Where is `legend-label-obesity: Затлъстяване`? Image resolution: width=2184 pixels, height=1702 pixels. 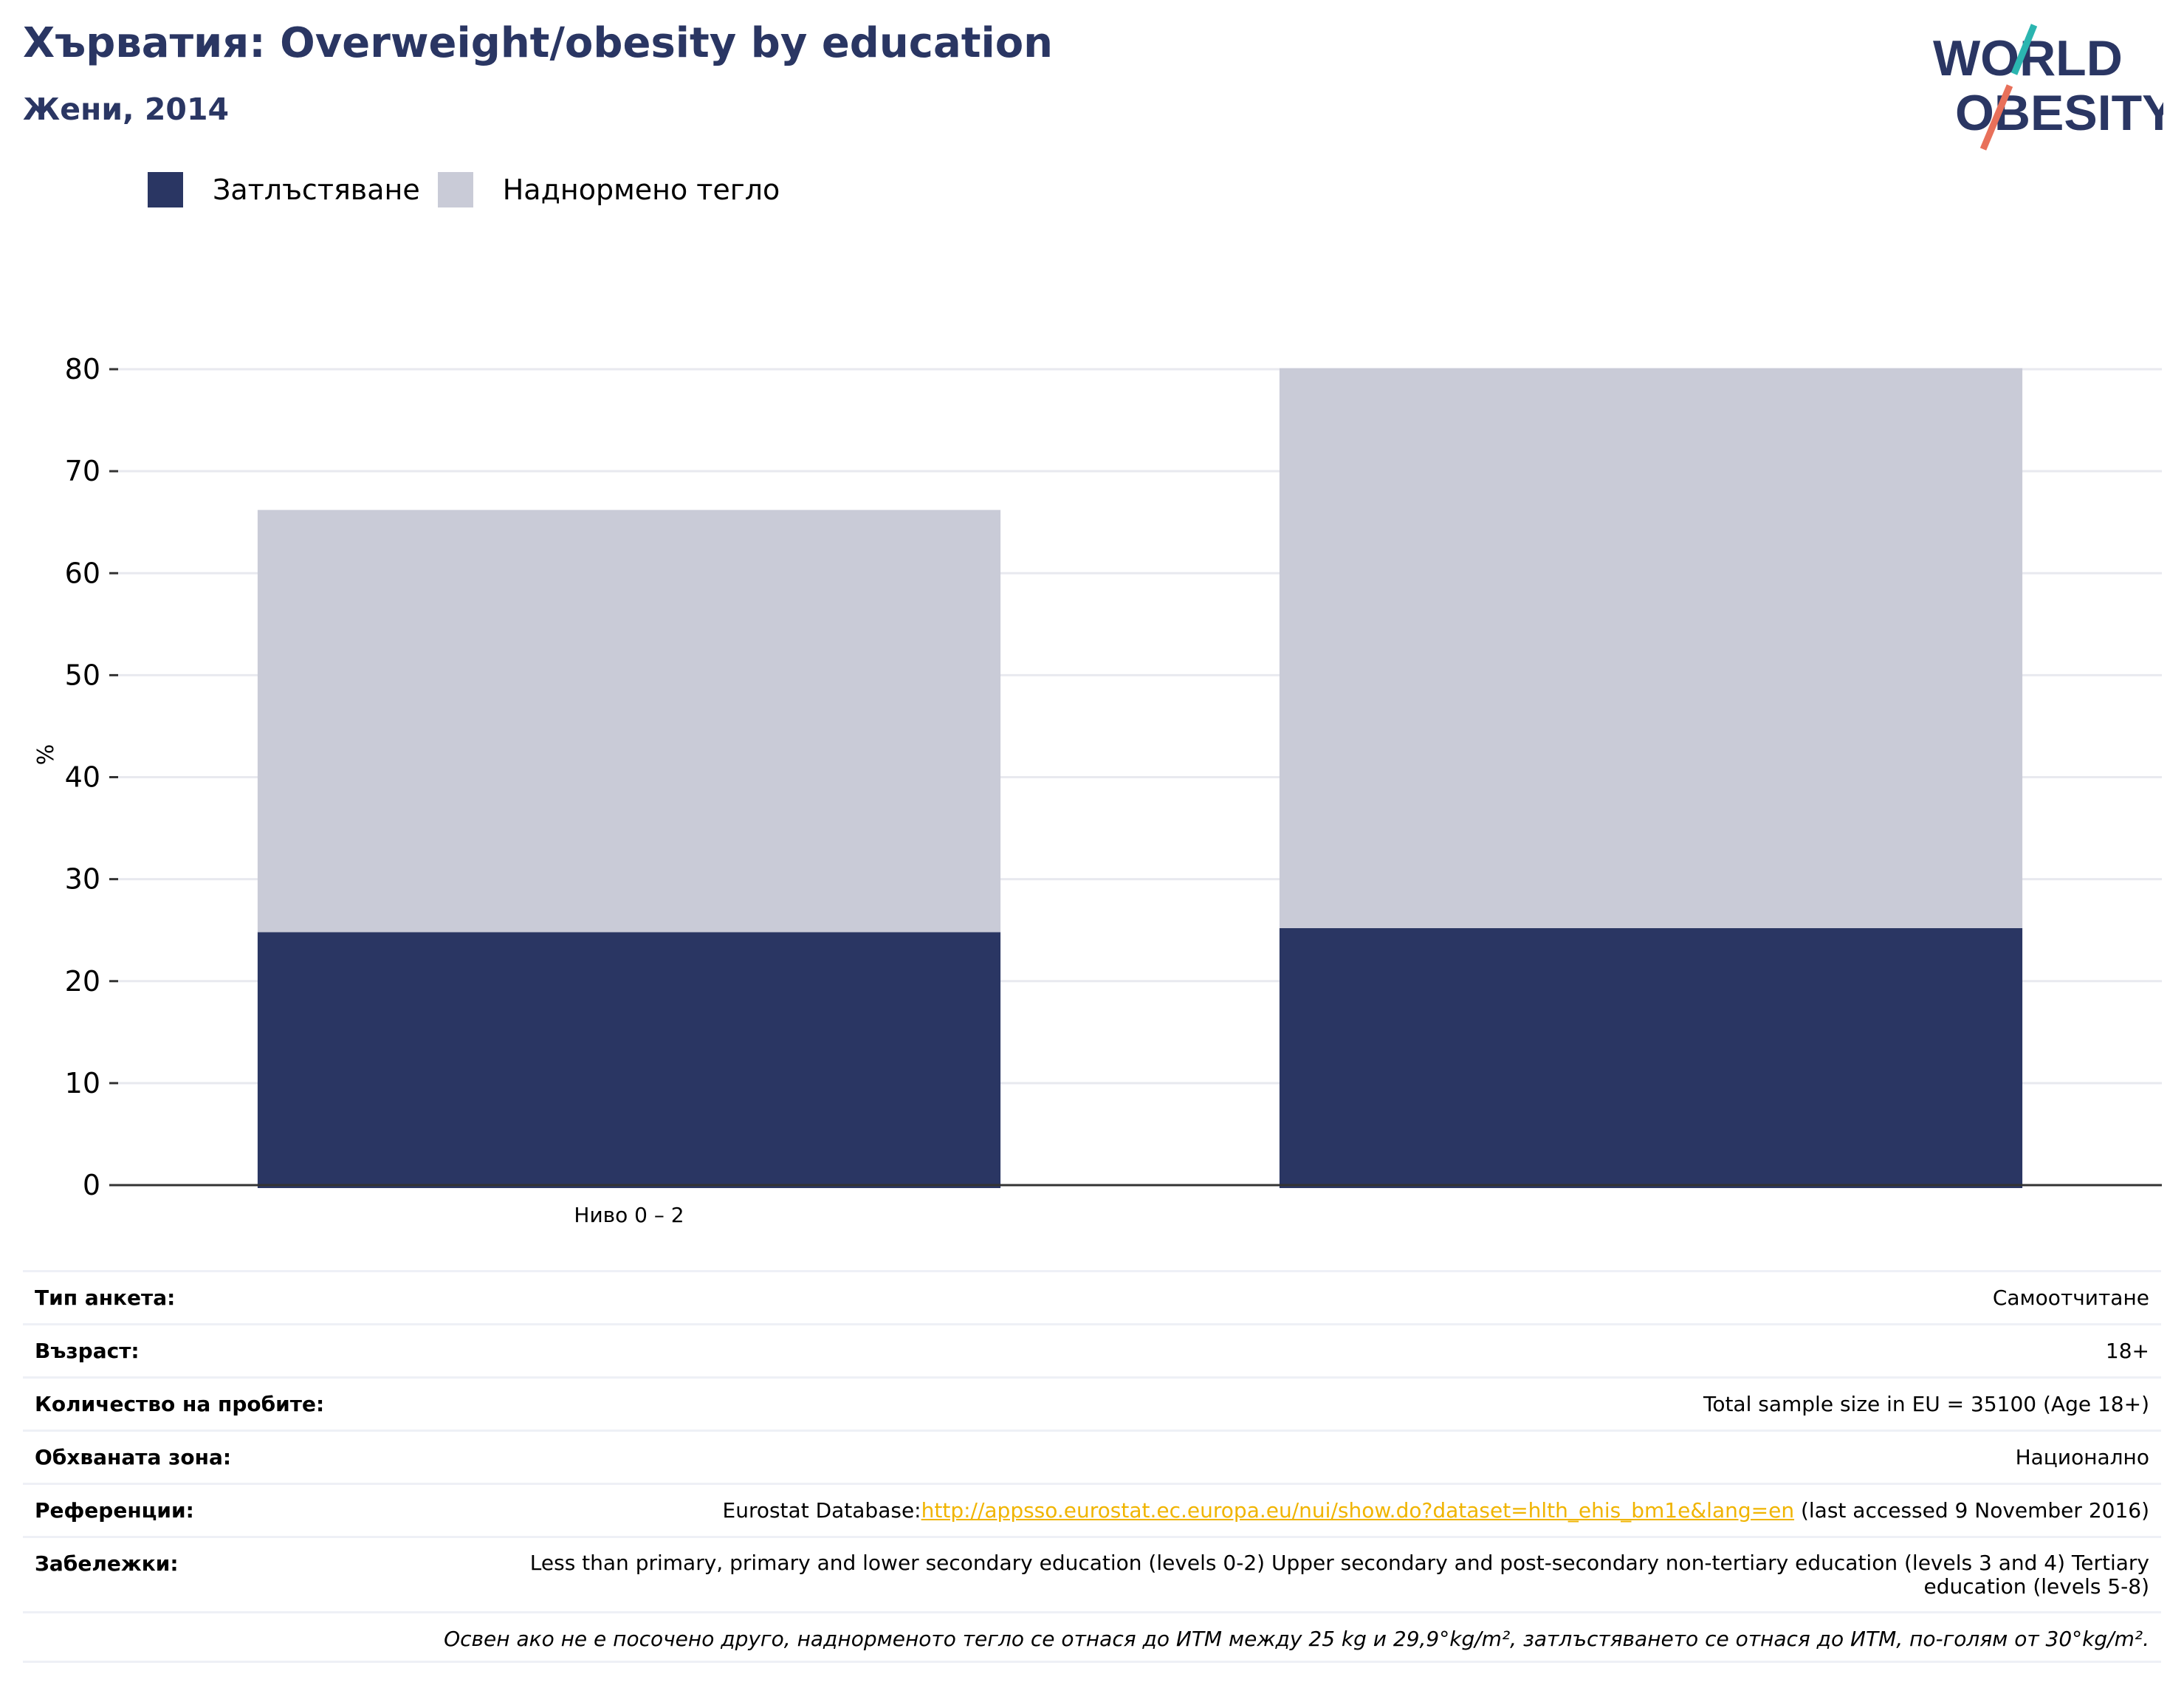 legend-label-obesity: Затлъстяване is located at coordinates (317, 190).